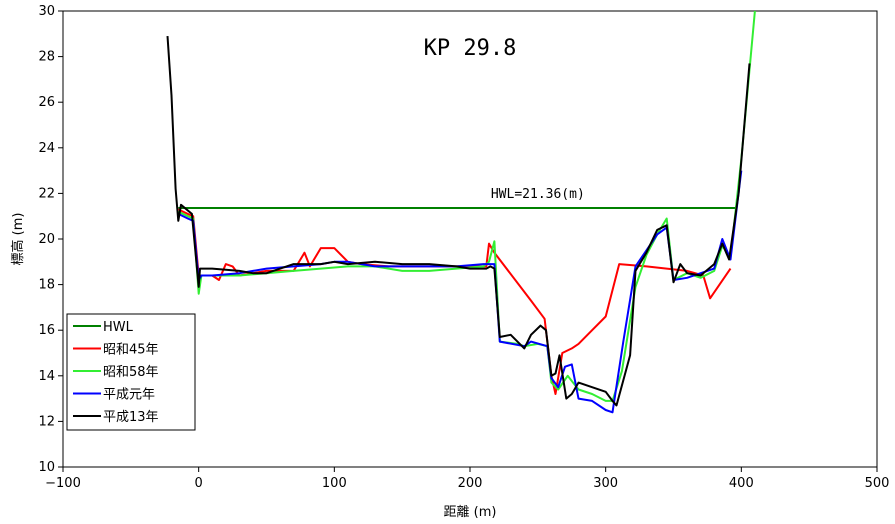 Image resolution: width=895 pixels, height=524 pixels. I want to click on x-tick-label: 400, so click(741, 483).